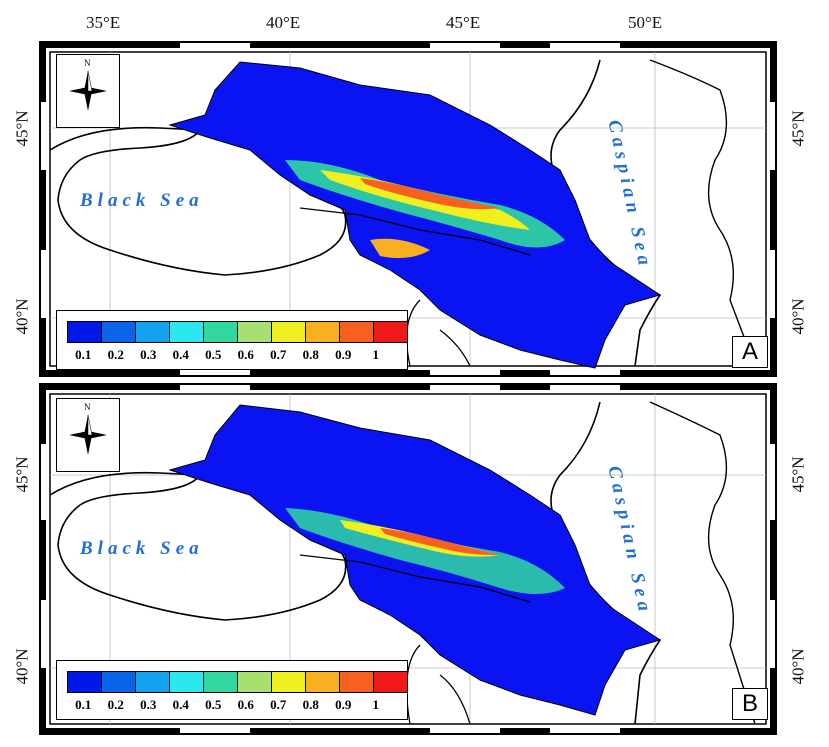 Image resolution: width=829 pixels, height=747 pixels. What do you see at coordinates (463, 22) in the screenshot?
I see `longitude-label-45e: 45°E` at bounding box center [463, 22].